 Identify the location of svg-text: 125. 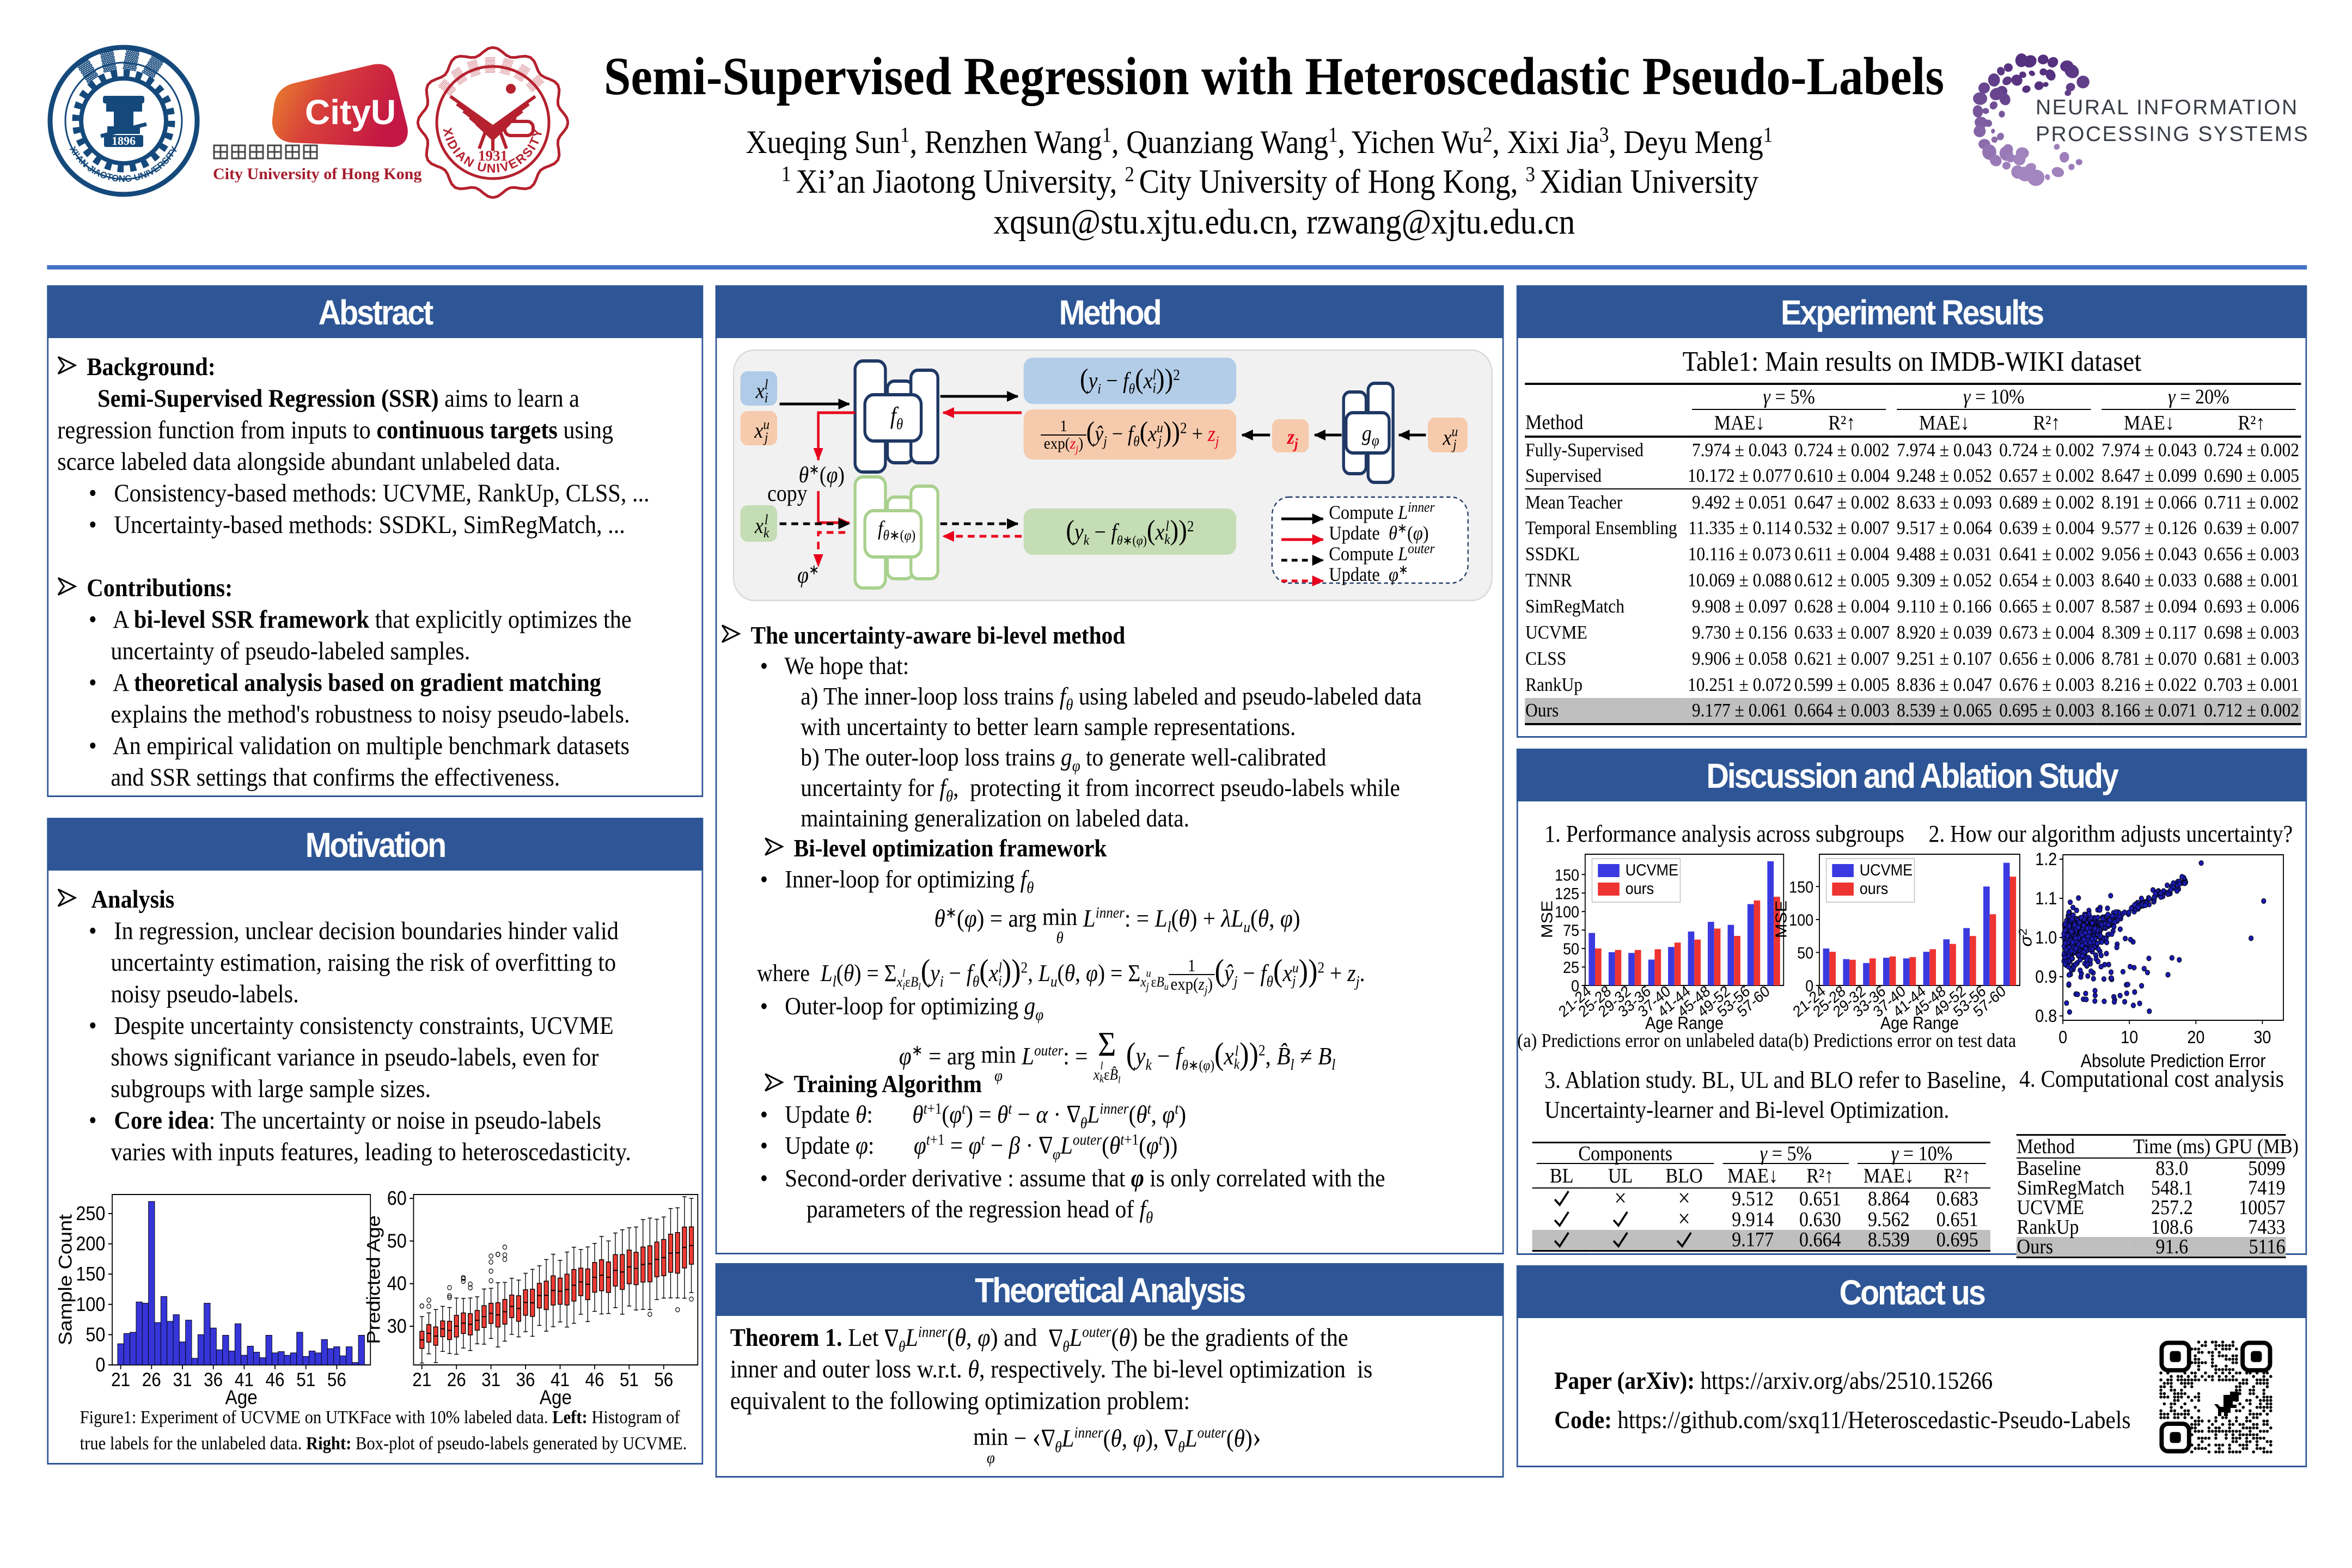
(1567, 894).